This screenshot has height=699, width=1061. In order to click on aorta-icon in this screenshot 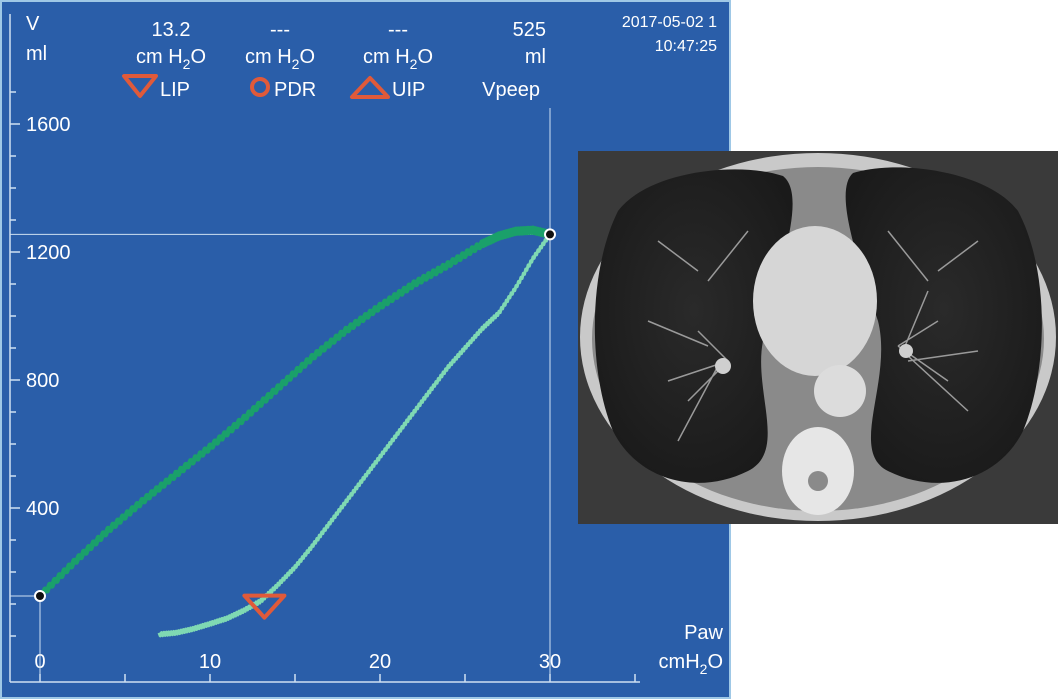, I will do `click(840, 391)`.